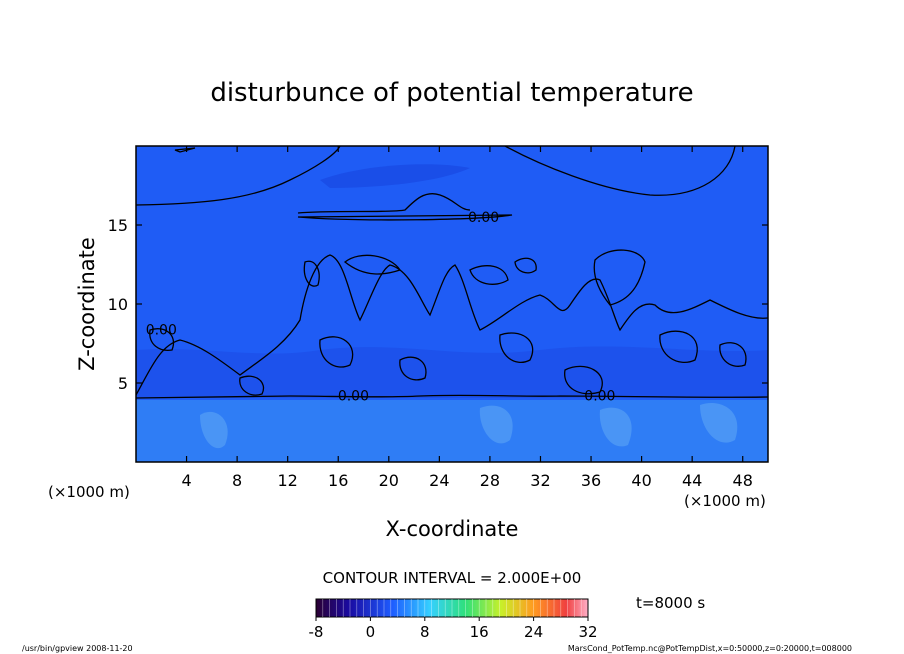 The width and height of the screenshot is (904, 654). Describe the element at coordinates (186, 480) in the screenshot. I see `x-tick-label: 4` at that location.